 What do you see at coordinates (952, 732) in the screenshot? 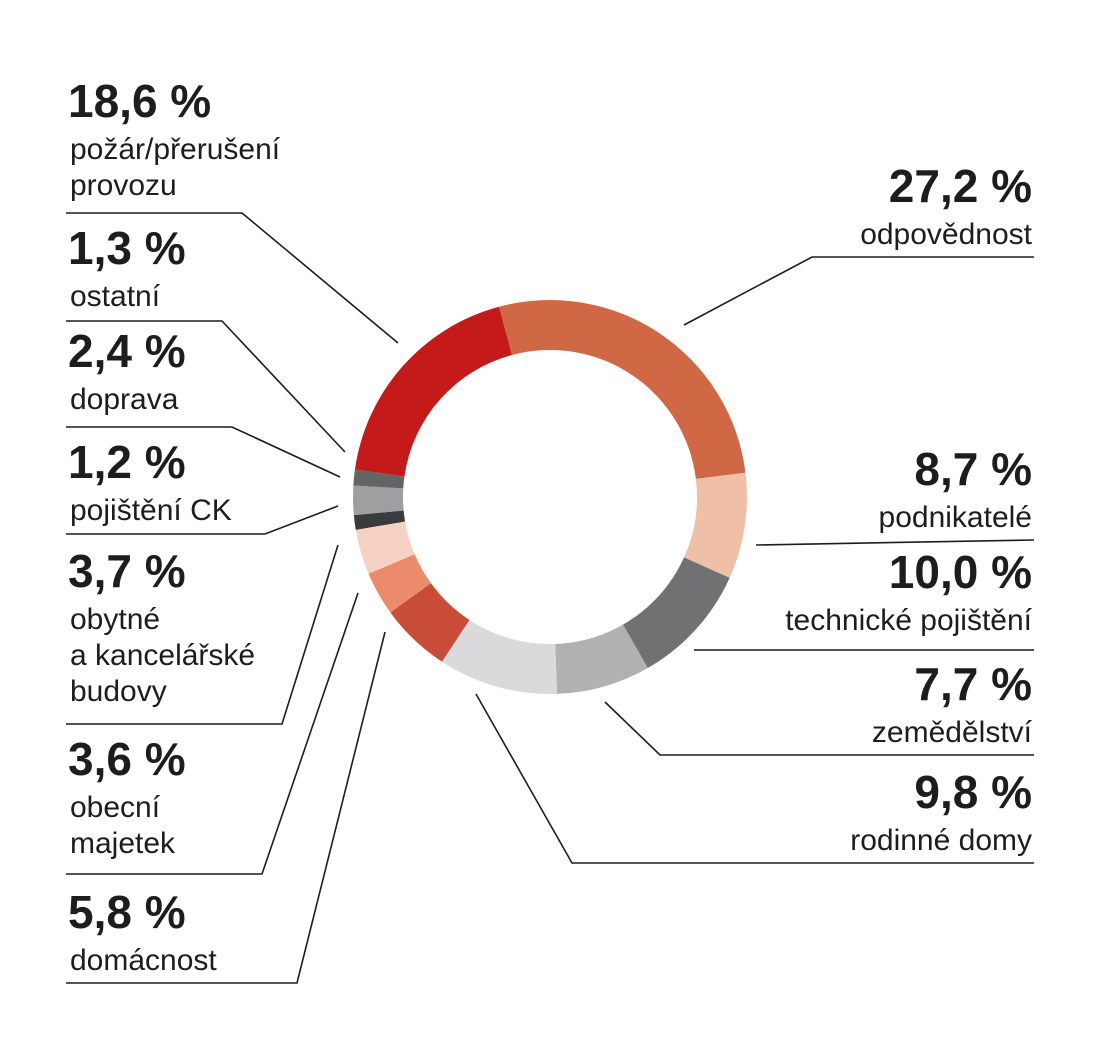
I see `slice-name-label-3-0: zemědělství` at bounding box center [952, 732].